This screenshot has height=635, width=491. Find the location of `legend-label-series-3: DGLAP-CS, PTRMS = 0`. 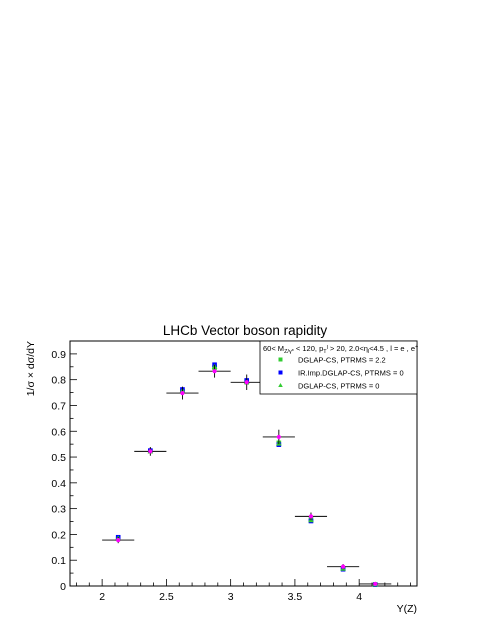

legend-label-series-3: DGLAP-CS, PTRMS = 0 is located at coordinates (338, 386).